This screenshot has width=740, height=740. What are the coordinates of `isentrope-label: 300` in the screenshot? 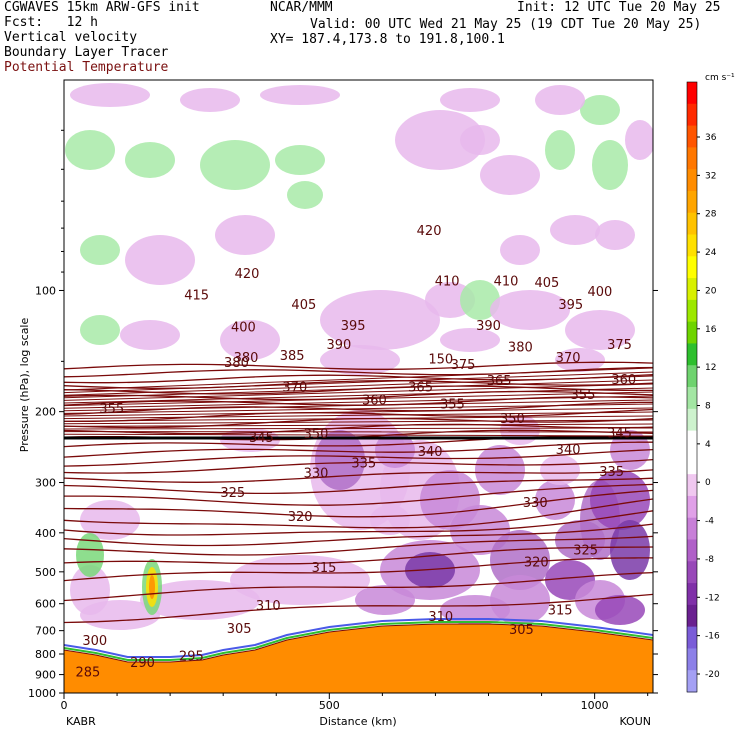 It's located at (94, 641).